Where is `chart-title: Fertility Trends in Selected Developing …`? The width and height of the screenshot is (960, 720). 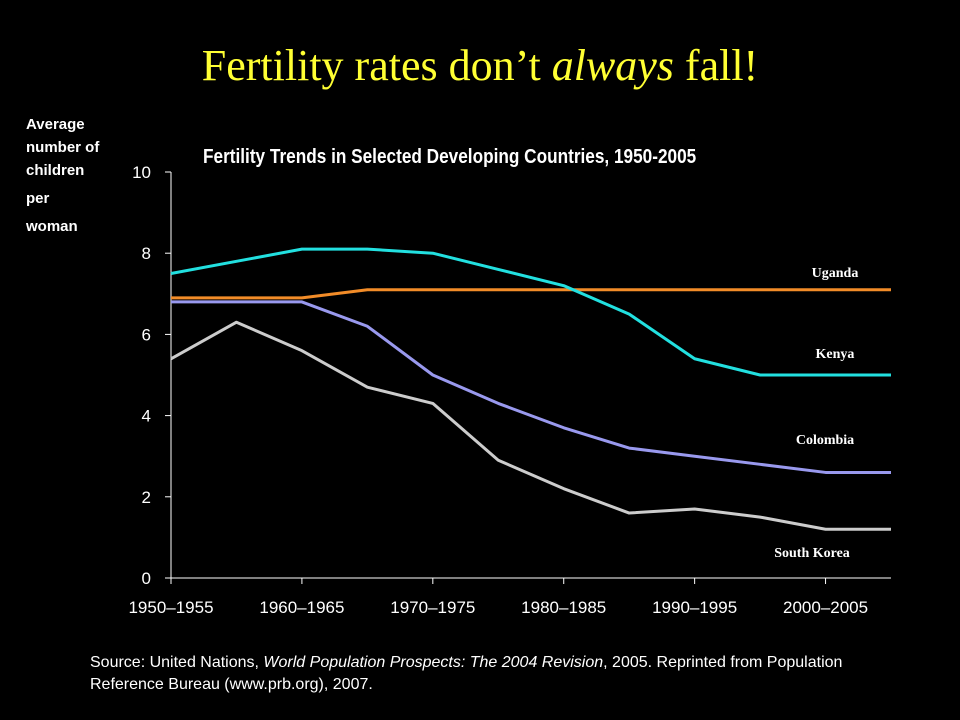 chart-title: Fertility Trends in Selected Developing … is located at coordinates (450, 157).